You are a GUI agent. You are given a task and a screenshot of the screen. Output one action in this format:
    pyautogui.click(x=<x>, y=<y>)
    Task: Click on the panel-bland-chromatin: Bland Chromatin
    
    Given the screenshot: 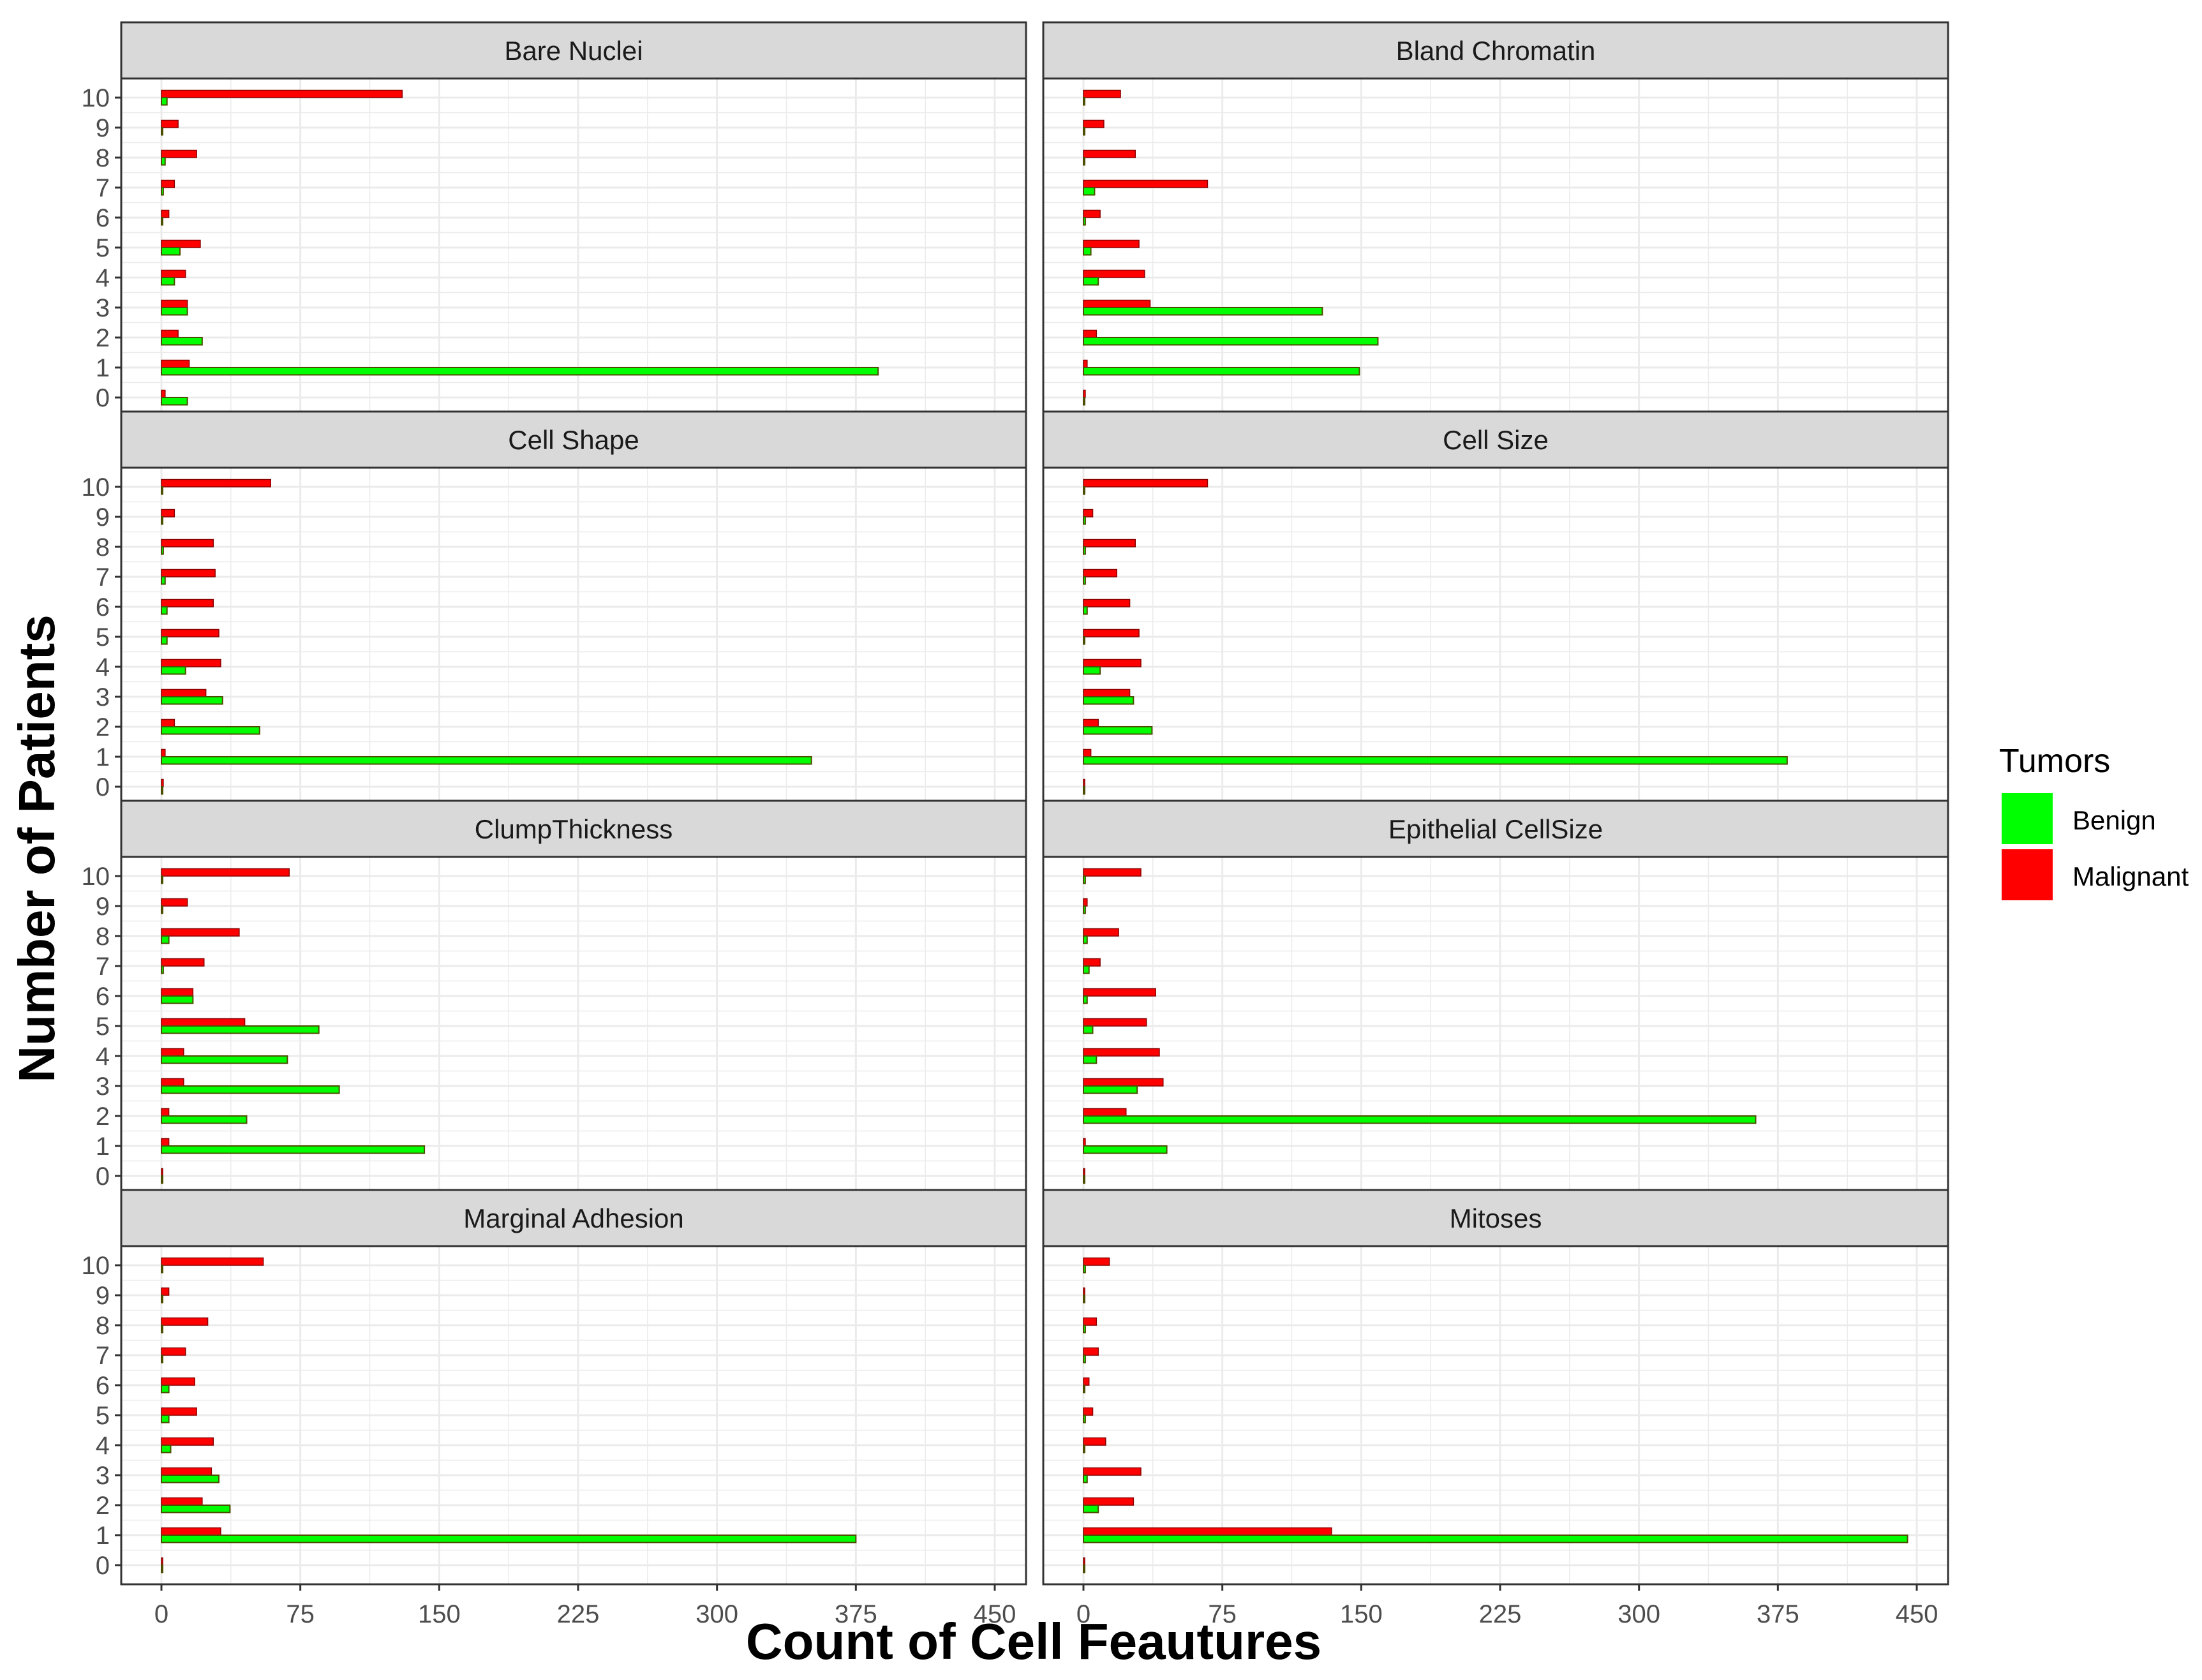 What is the action you would take?
    pyautogui.click(x=1496, y=220)
    